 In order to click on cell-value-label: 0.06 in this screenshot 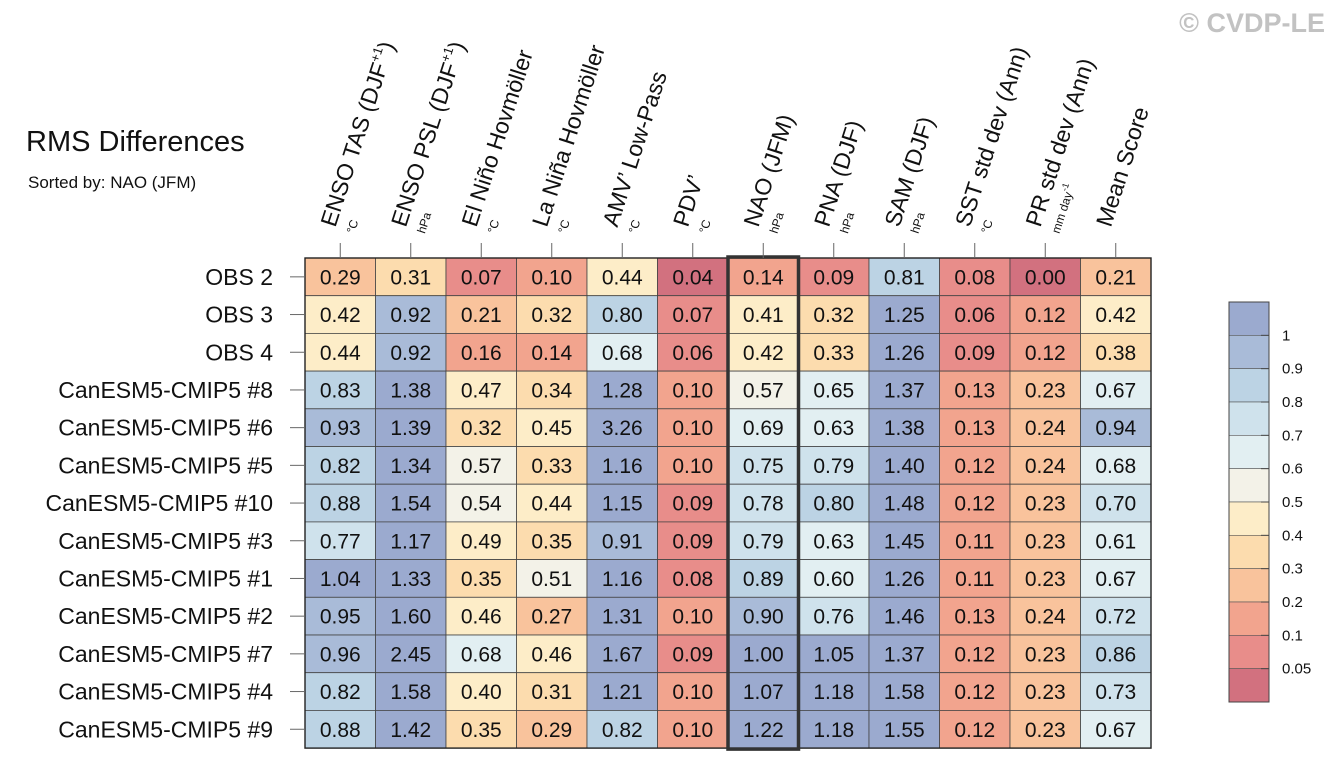, I will do `click(692, 353)`.